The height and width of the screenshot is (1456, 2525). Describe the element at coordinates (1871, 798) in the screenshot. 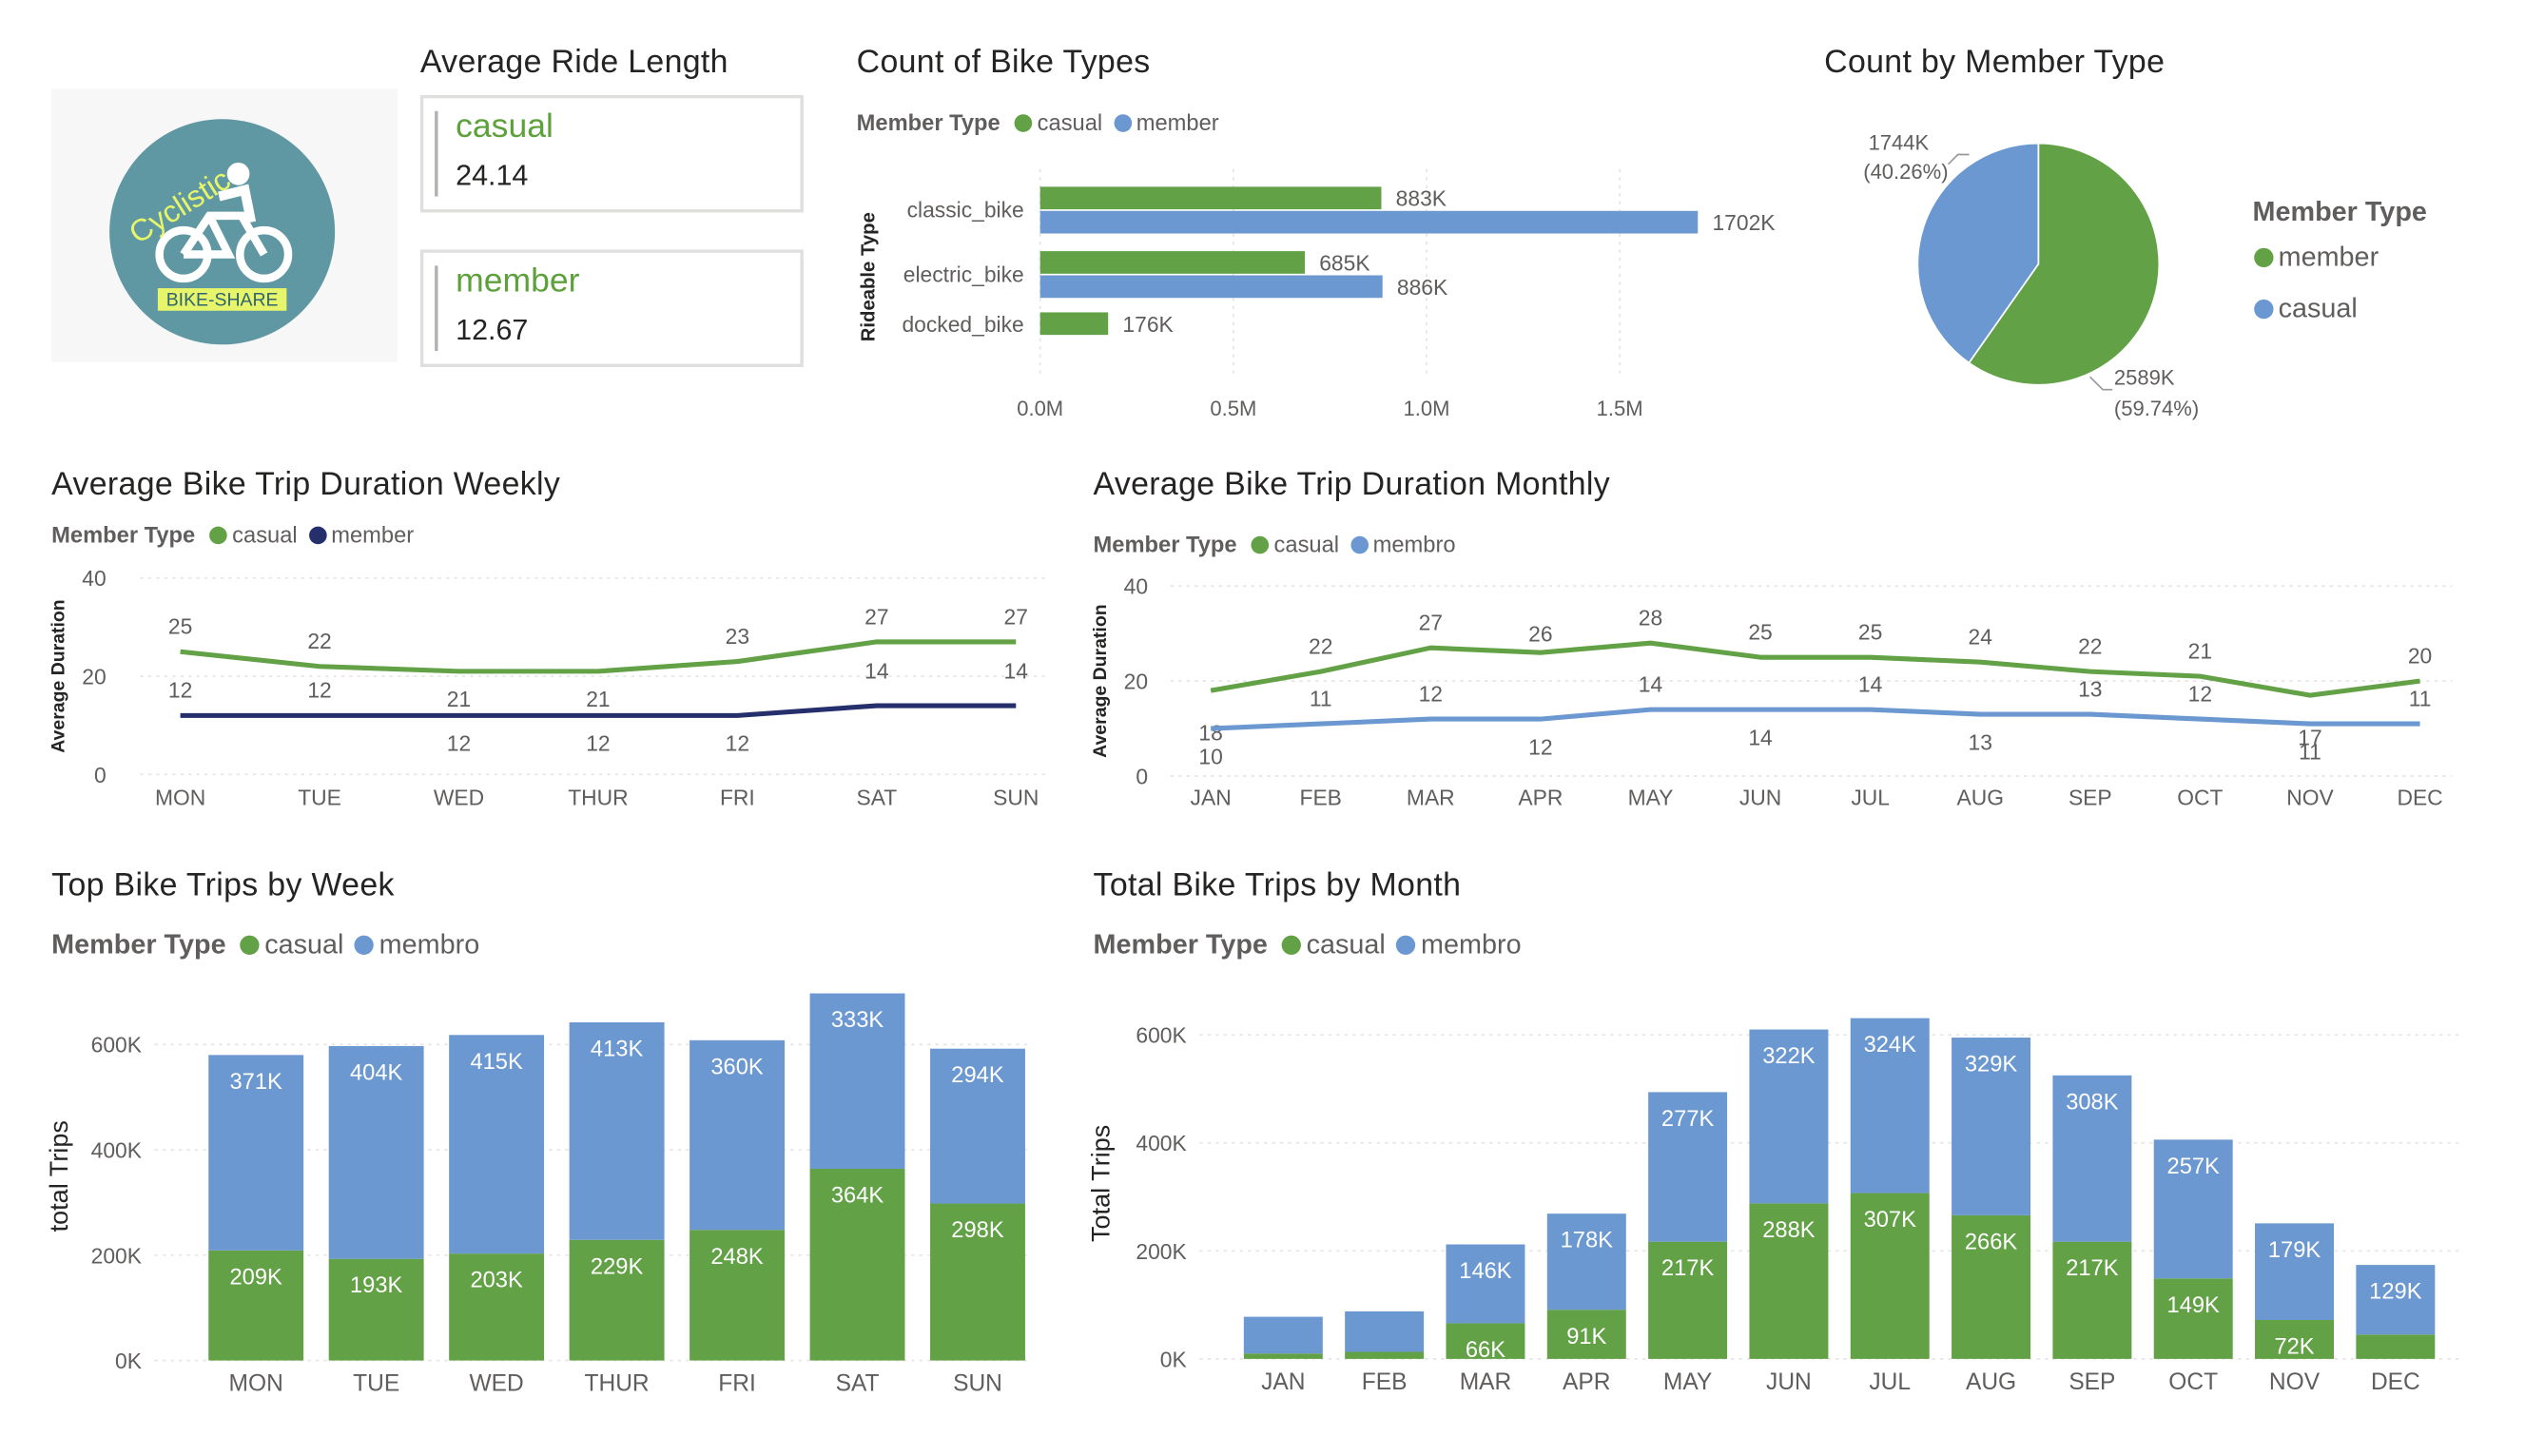

I see `x-tick-label: JUL` at that location.